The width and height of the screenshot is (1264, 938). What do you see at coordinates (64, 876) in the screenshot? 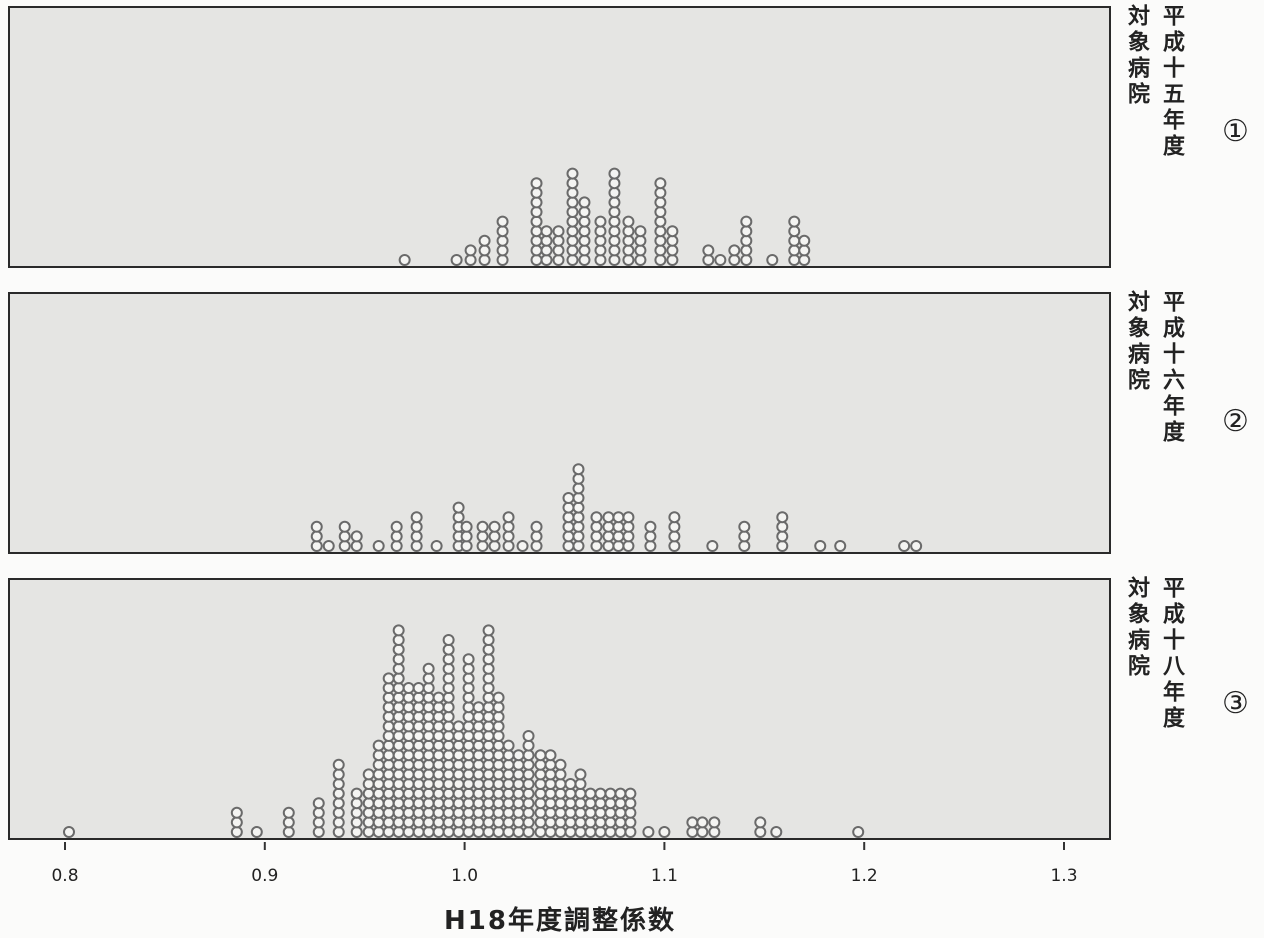
I see `x-tick-label: 0.8` at bounding box center [64, 876].